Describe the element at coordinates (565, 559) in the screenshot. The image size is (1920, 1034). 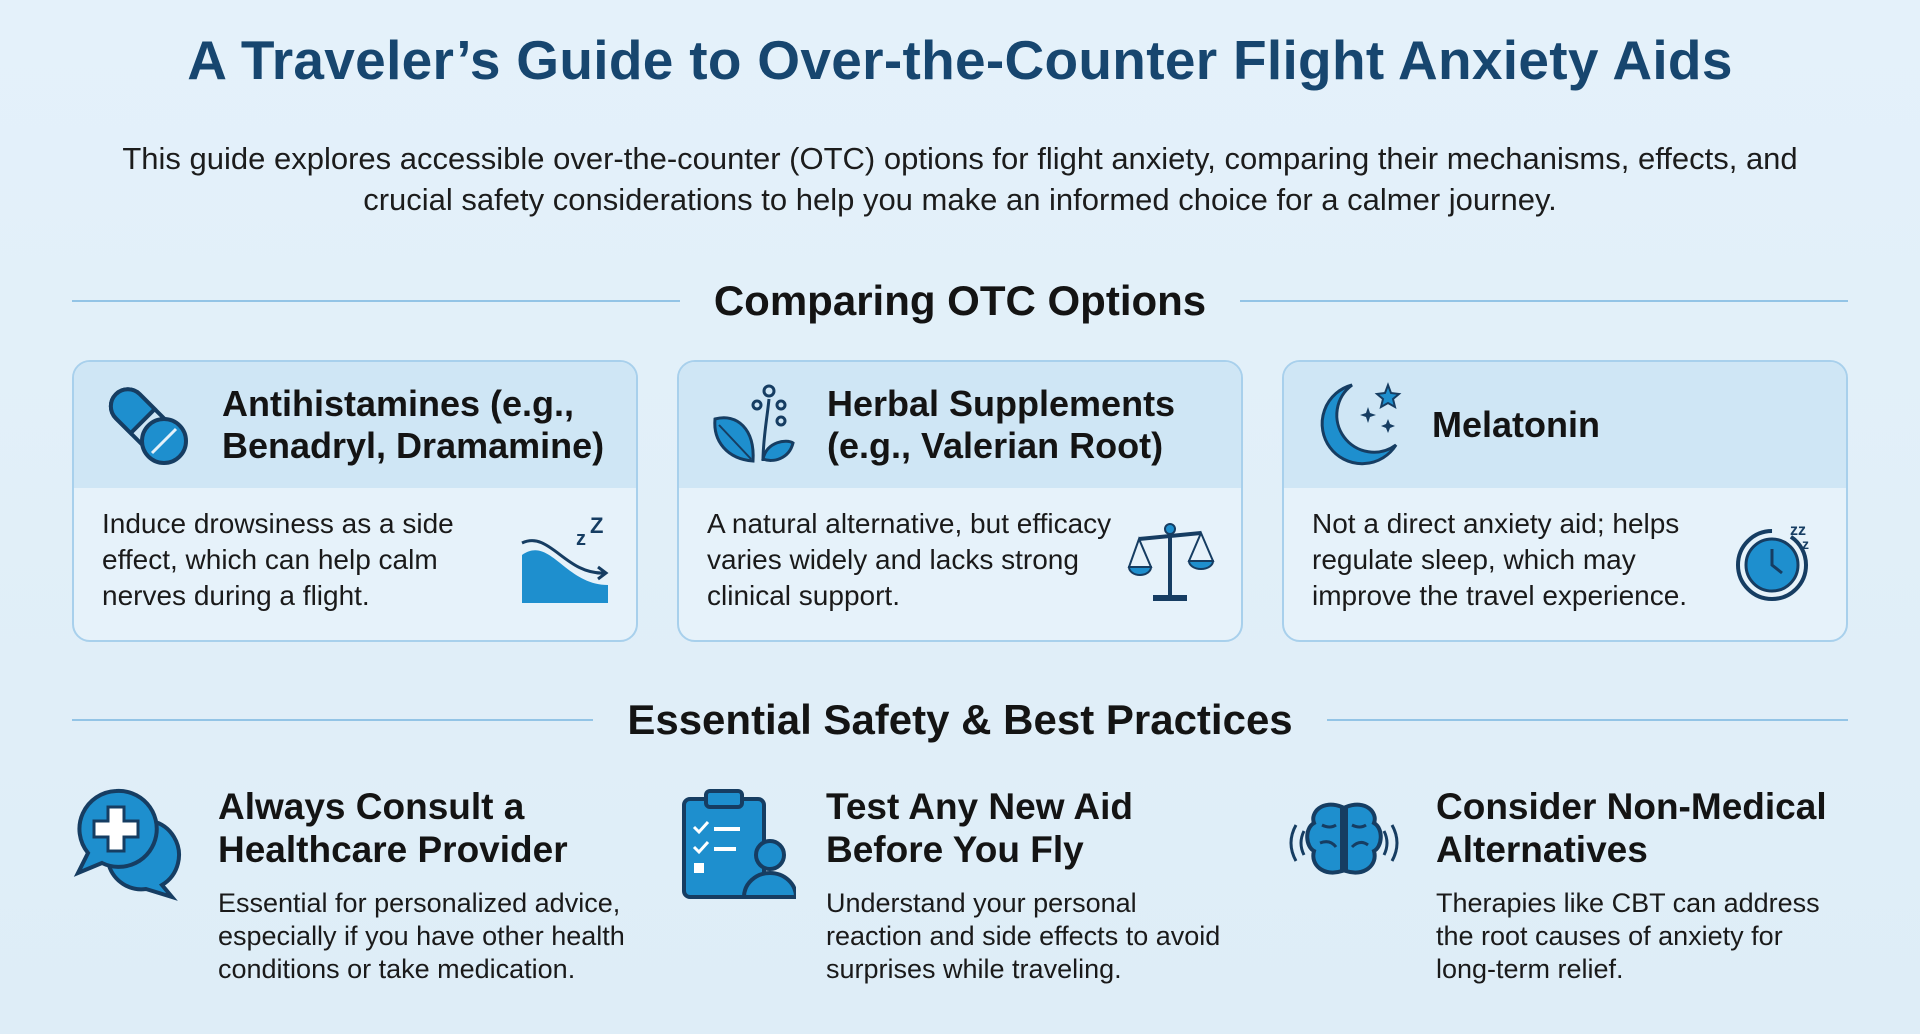
I see `wave-sleep-icon: zZ` at that location.